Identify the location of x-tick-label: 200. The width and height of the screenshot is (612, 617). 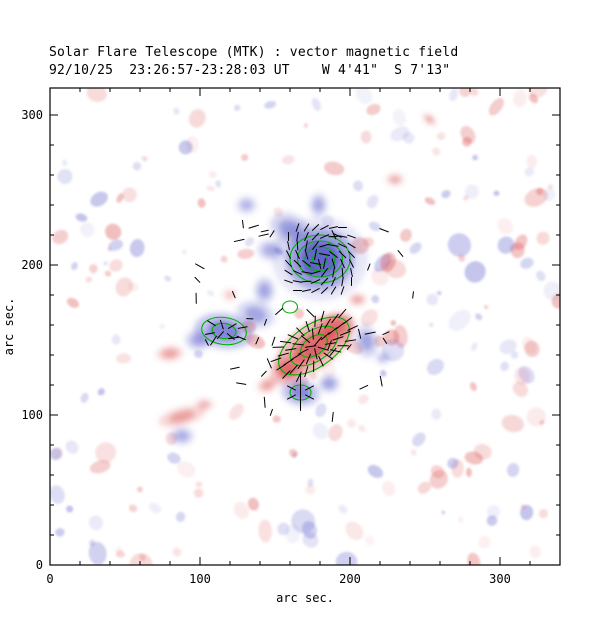
(350, 579).